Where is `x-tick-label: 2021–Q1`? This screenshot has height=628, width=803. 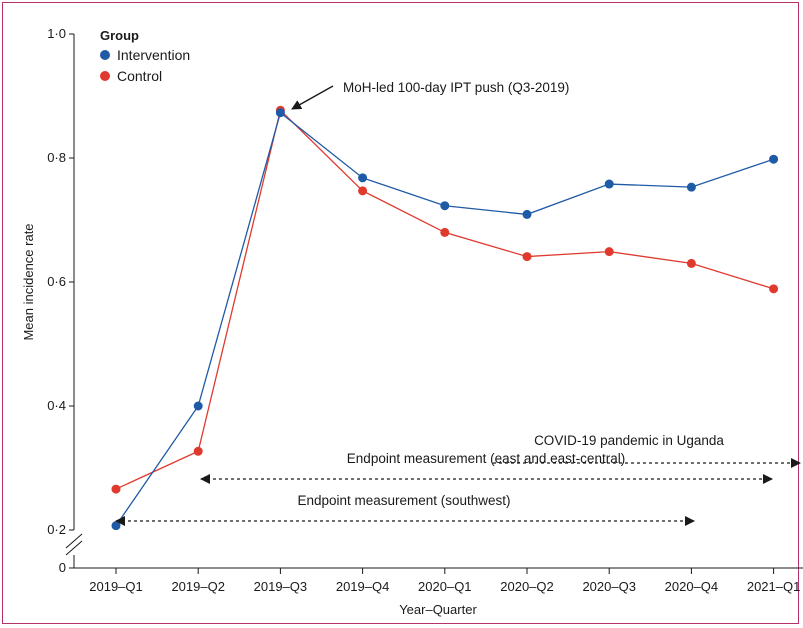
x-tick-label: 2021–Q1 is located at coordinates (774, 586).